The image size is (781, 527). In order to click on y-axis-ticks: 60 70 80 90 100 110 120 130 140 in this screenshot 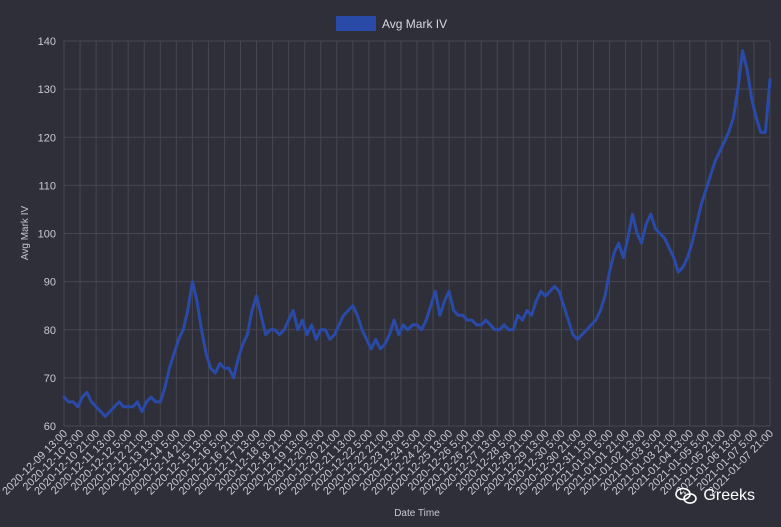, I will do `click(47, 234)`.